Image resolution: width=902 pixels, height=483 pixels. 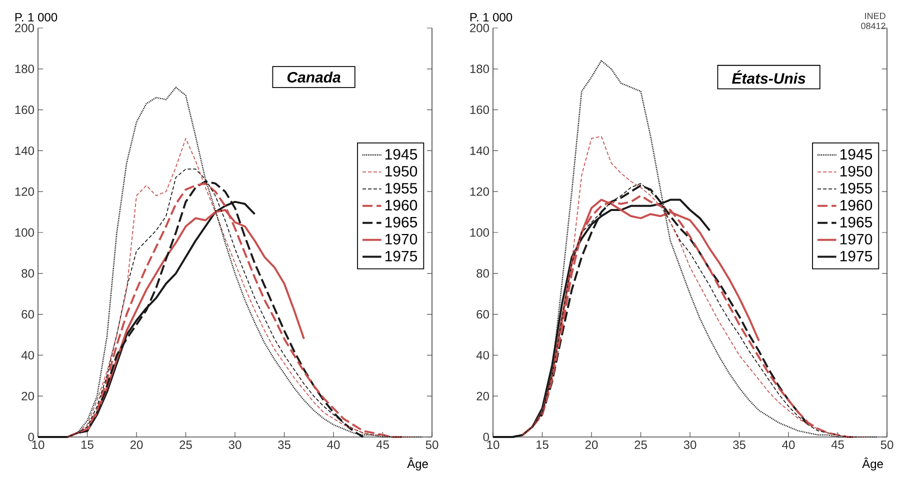 What do you see at coordinates (769, 77) in the screenshot?
I see `text: États-Unis` at bounding box center [769, 77].